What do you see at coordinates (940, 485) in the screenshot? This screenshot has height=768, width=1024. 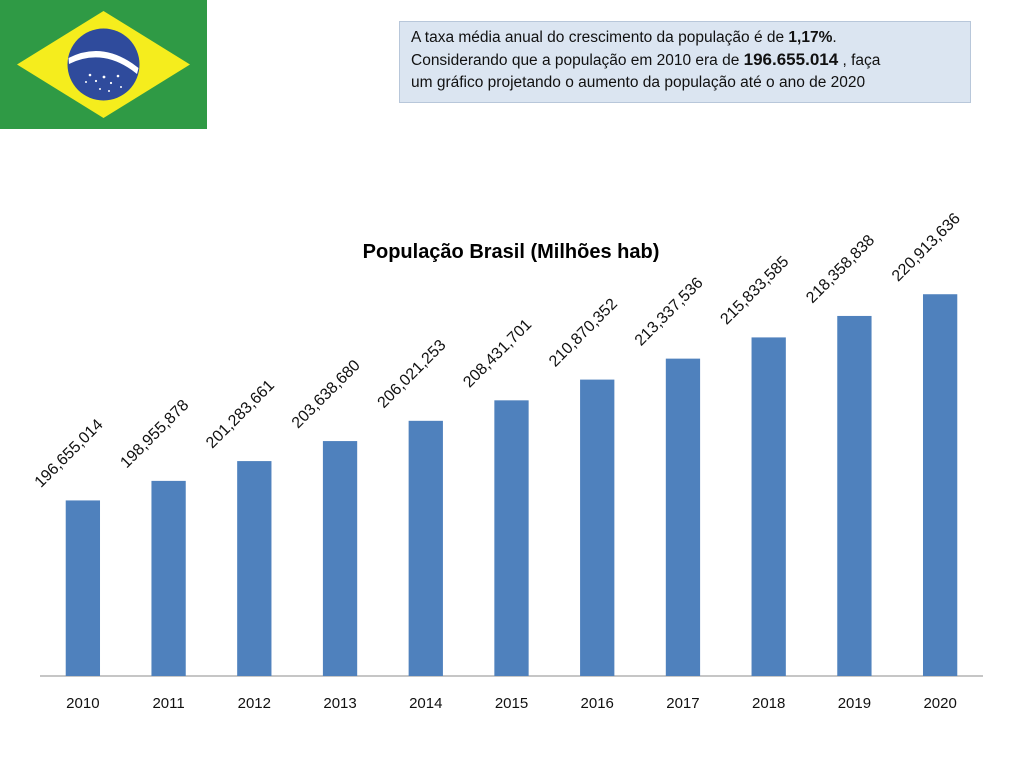 I see `bar-2020` at bounding box center [940, 485].